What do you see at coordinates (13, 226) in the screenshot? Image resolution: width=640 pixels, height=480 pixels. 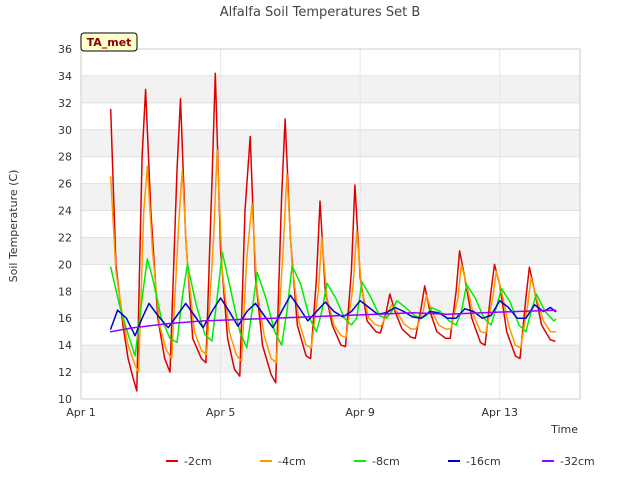 I see `y-axis-label: Soil Temperature (C)` at bounding box center [13, 226].